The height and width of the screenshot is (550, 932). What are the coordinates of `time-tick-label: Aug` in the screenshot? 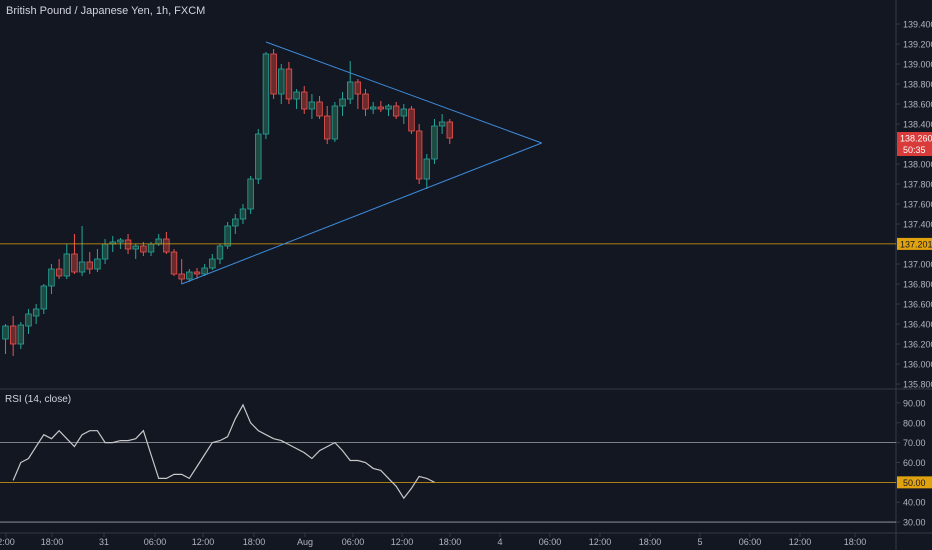 It's located at (305, 542).